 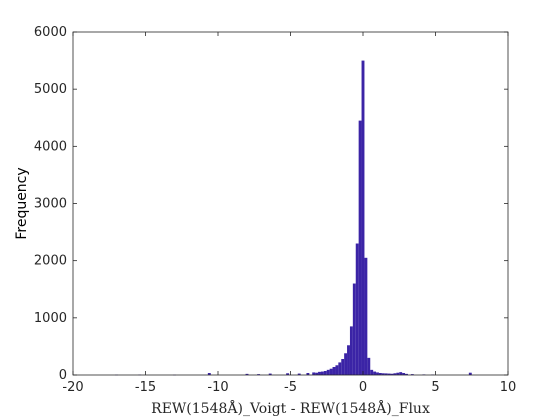 I want to click on x-tick-label: -5, so click(x=290, y=387).